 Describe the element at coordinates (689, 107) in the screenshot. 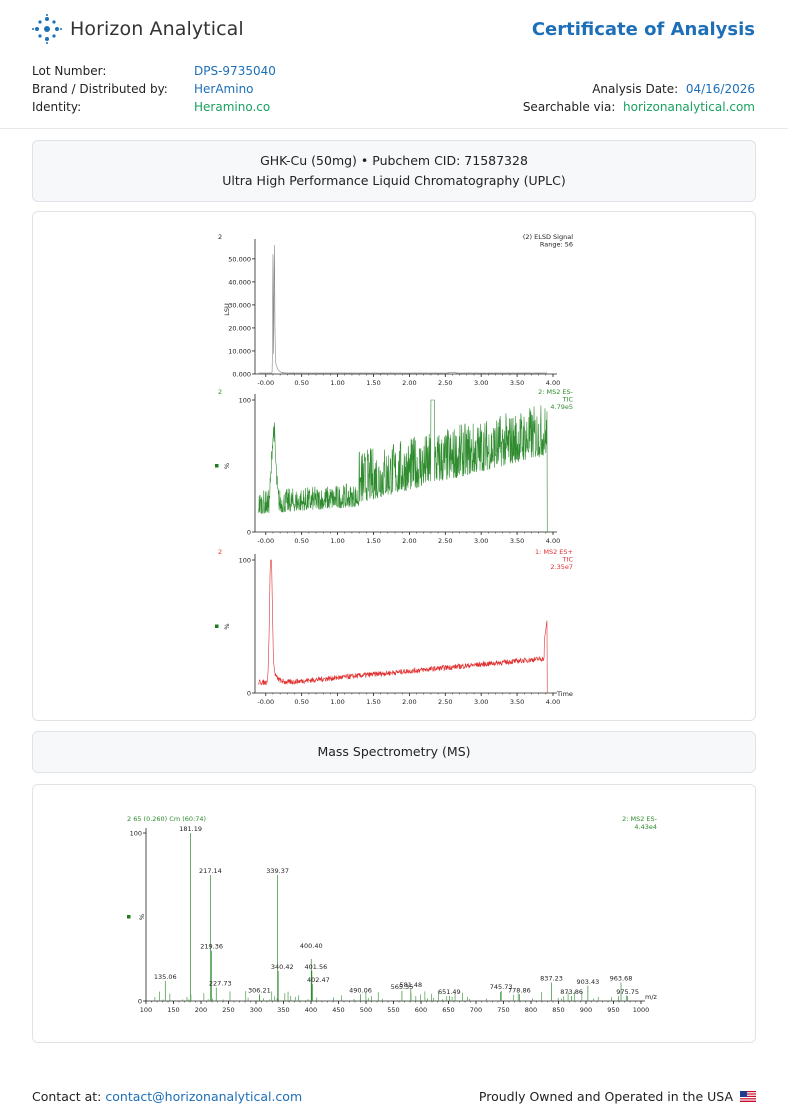

I see `searchable-link: horizonanalytical.com` at that location.